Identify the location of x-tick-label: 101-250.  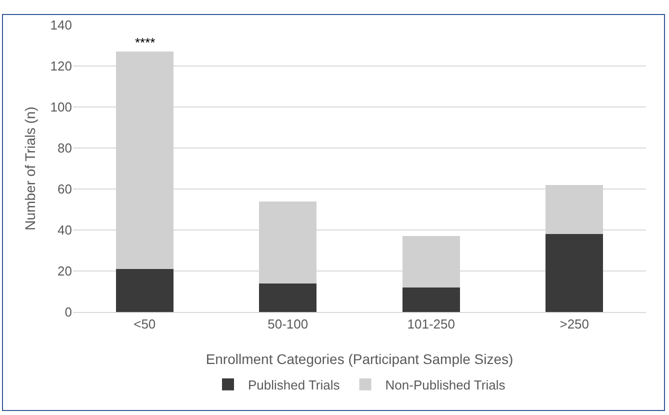
(431, 324).